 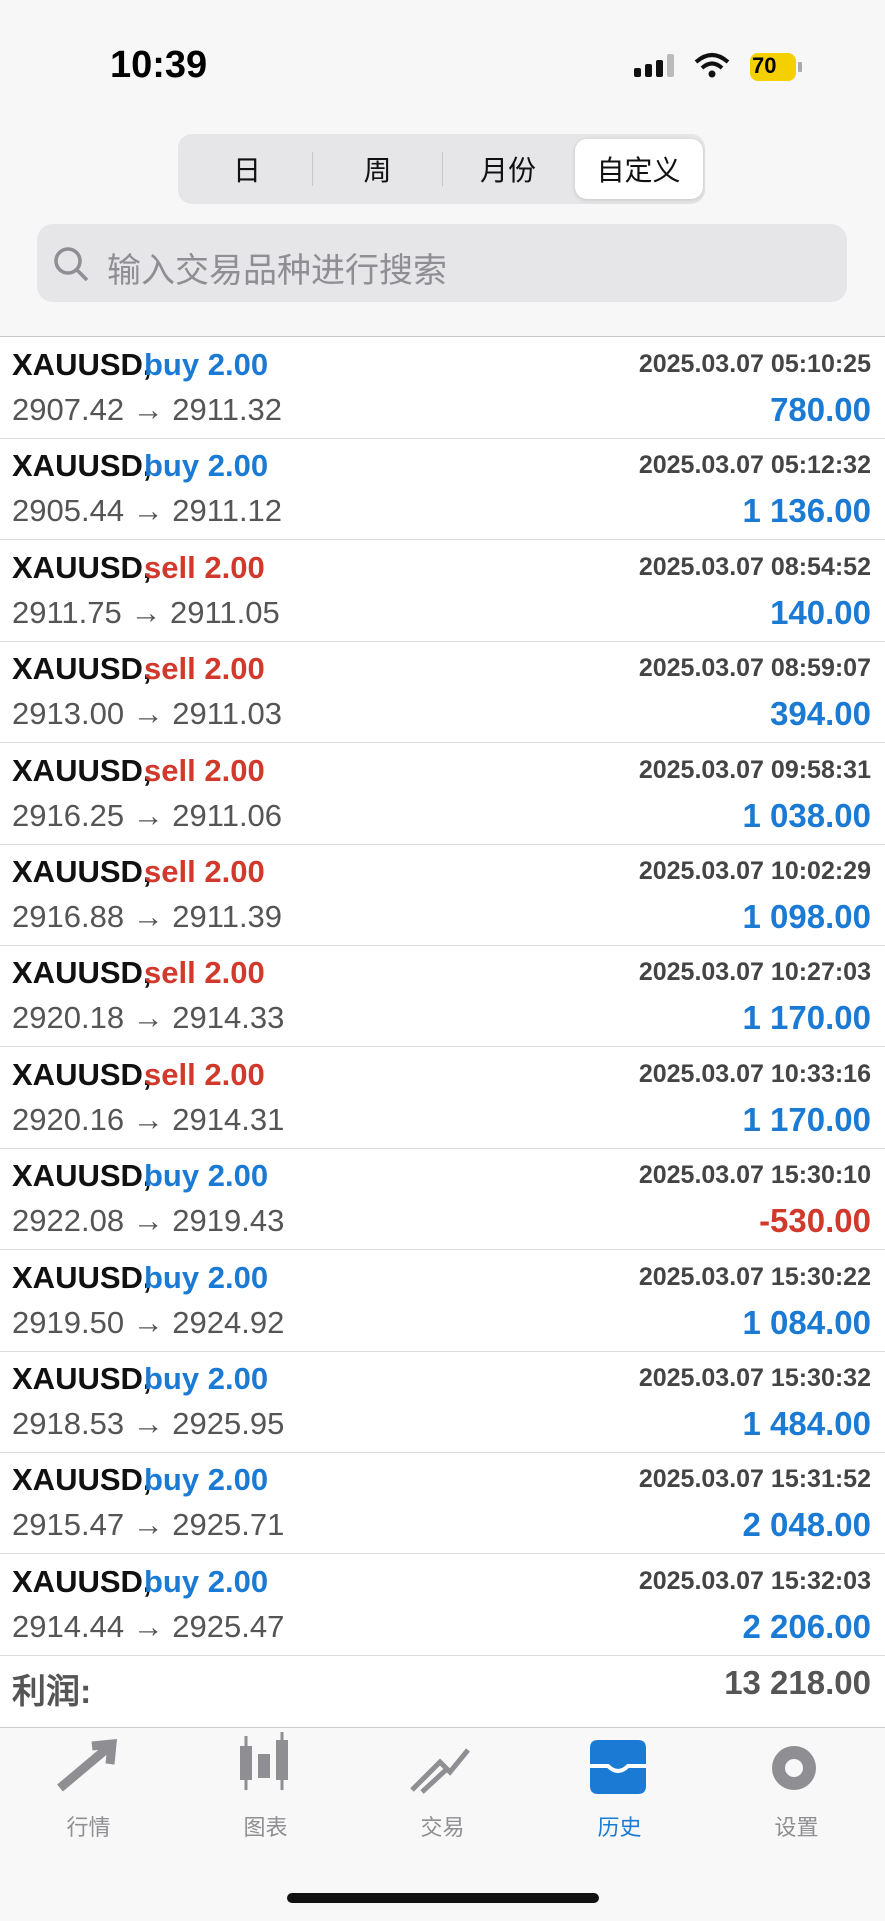 I want to click on prices: 2907.42 → 2911.32, so click(x=147, y=409).